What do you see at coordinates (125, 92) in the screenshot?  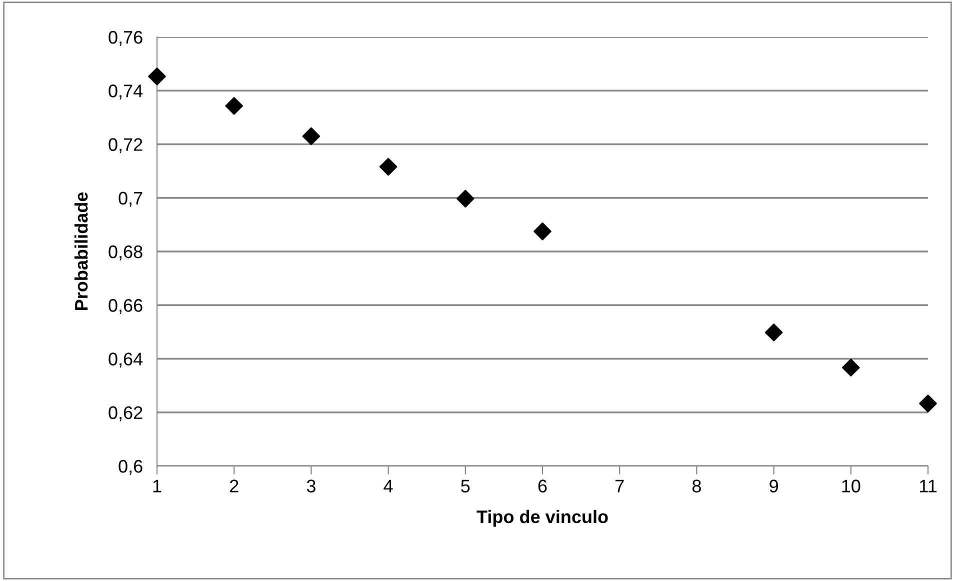 I see `y-tick-label: 0,74` at bounding box center [125, 92].